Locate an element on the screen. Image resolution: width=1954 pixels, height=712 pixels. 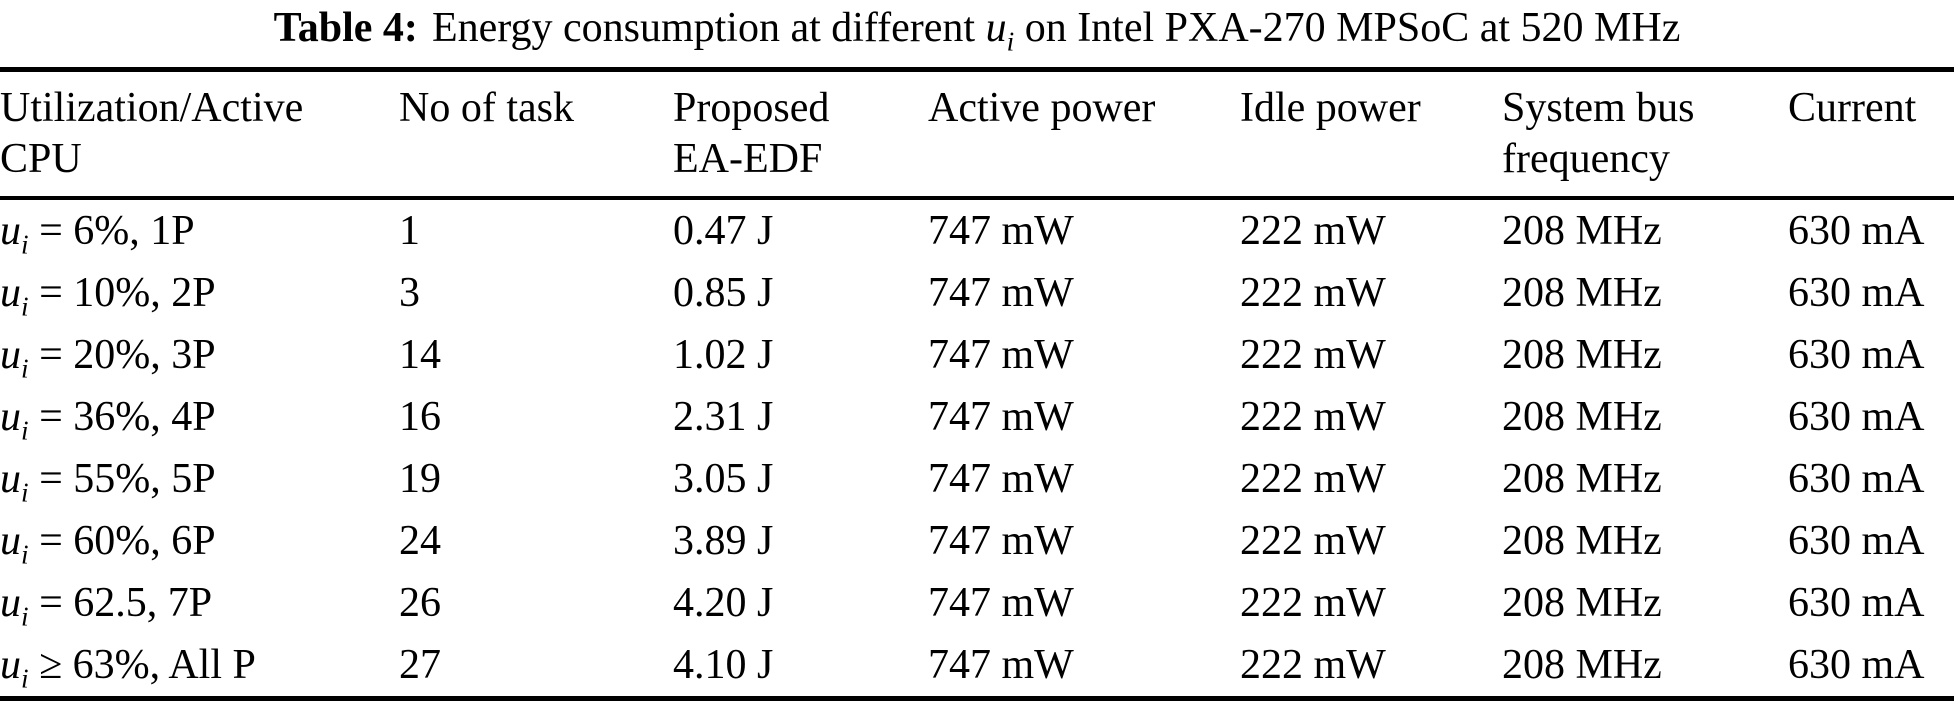
cell-utilization: ui = 55%, 5P is located at coordinates (199, 479).